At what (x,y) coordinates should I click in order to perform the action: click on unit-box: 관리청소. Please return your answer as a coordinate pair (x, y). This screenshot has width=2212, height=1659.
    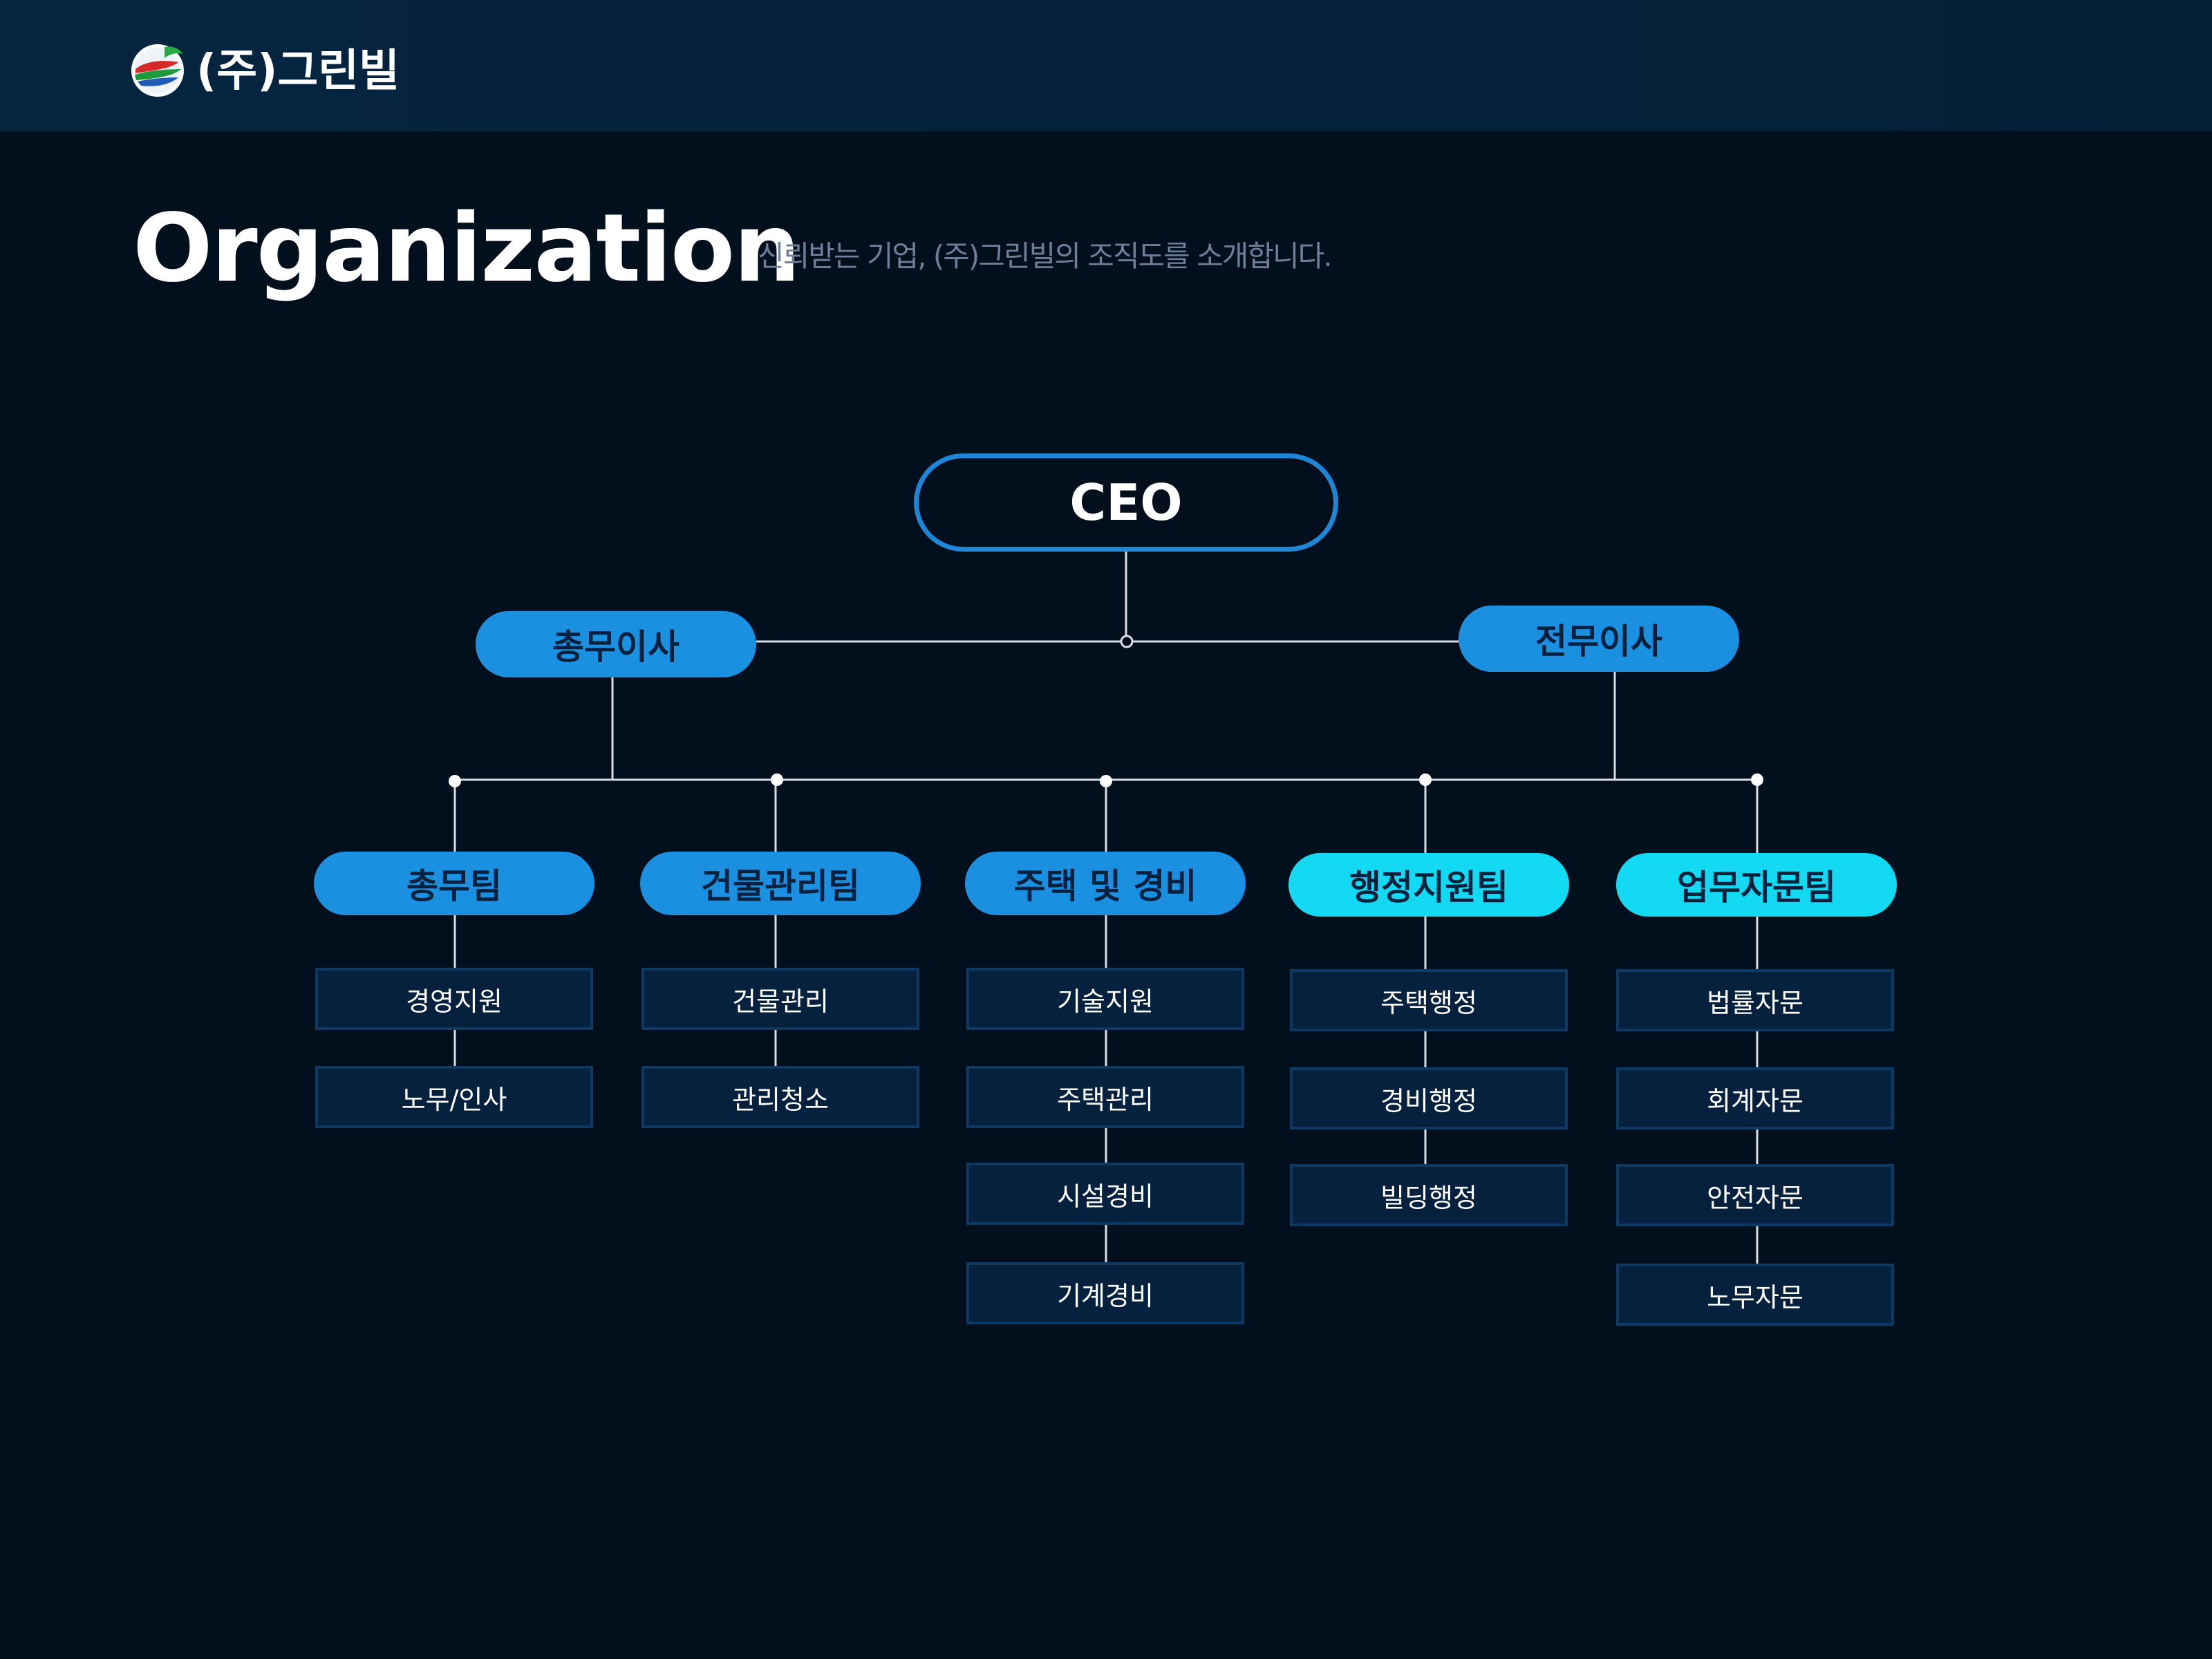
    Looking at the image, I should click on (780, 1097).